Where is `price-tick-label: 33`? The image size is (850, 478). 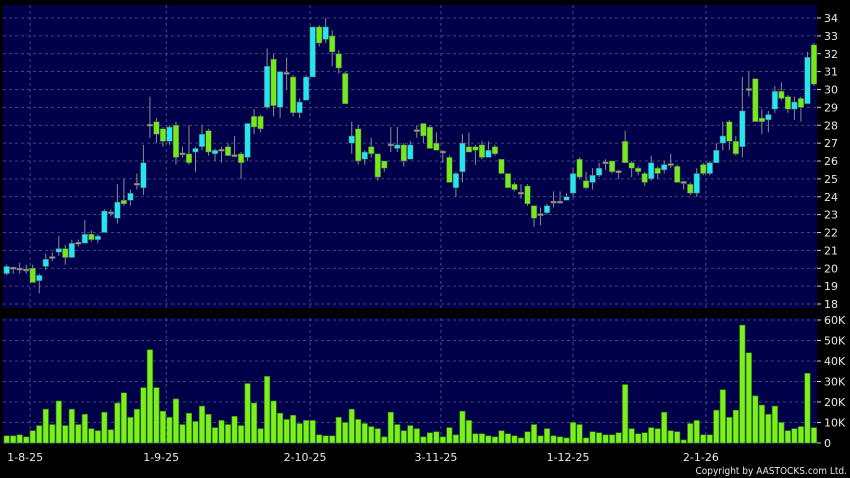
price-tick-label: 33 is located at coordinates (831, 36).